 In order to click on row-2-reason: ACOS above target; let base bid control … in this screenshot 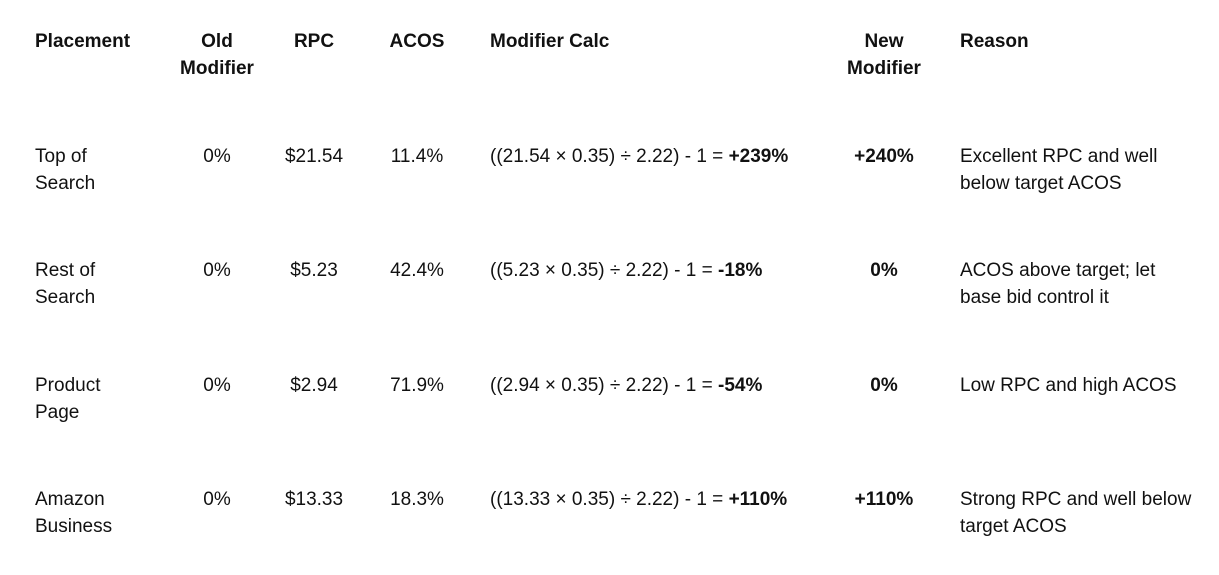, I will do `click(1058, 284)`.